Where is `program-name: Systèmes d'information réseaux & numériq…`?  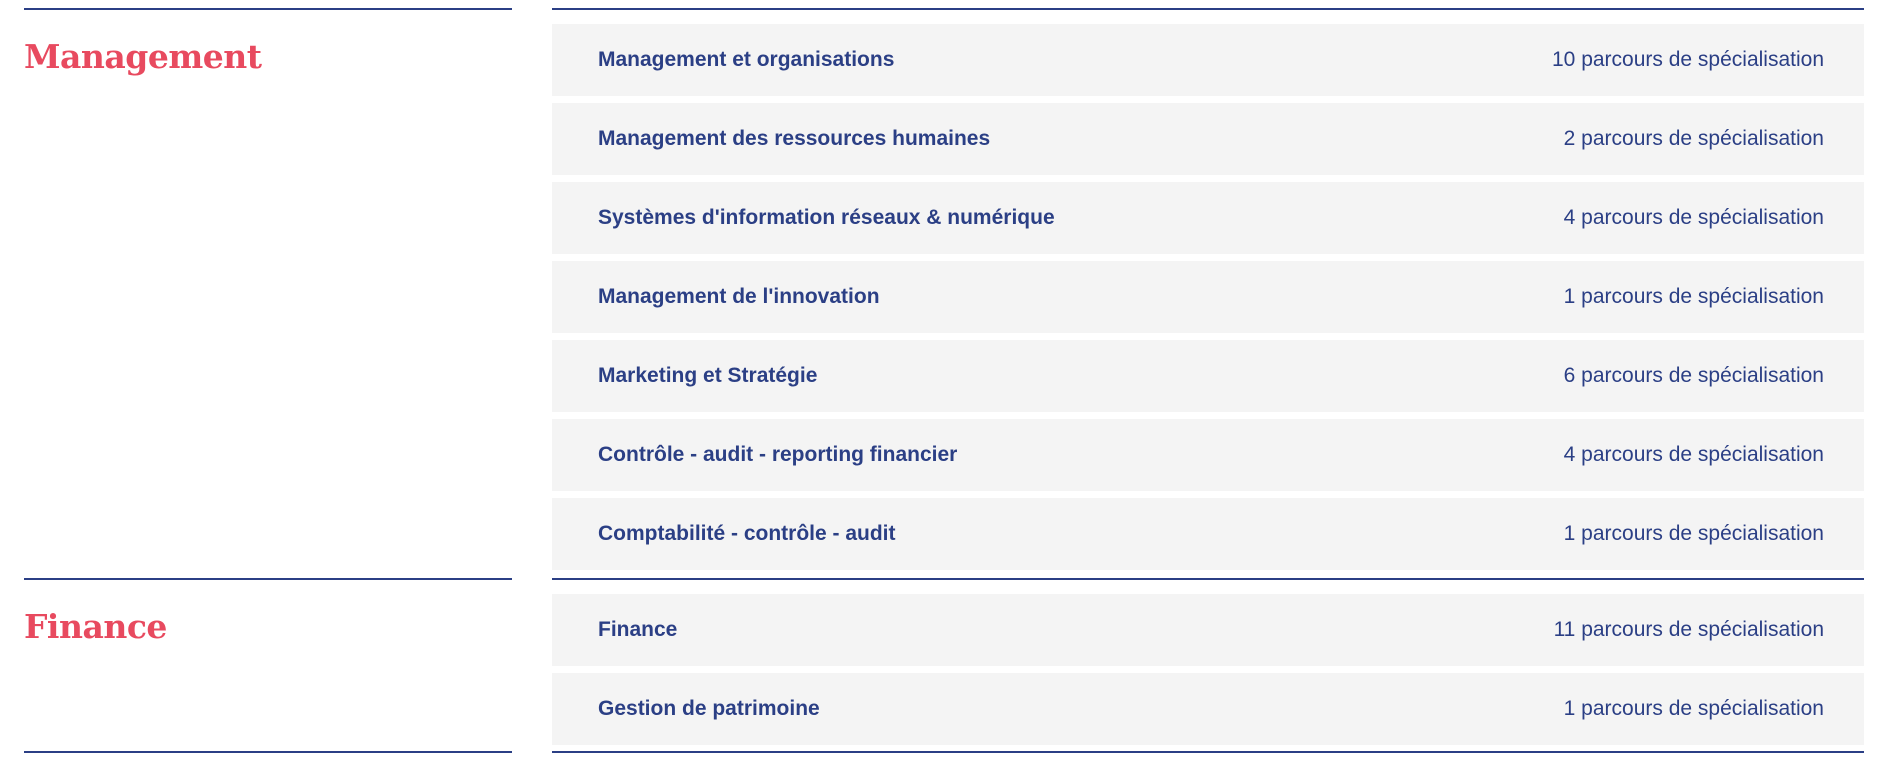 program-name: Systèmes d'information réseaux & numériq… is located at coordinates (826, 217).